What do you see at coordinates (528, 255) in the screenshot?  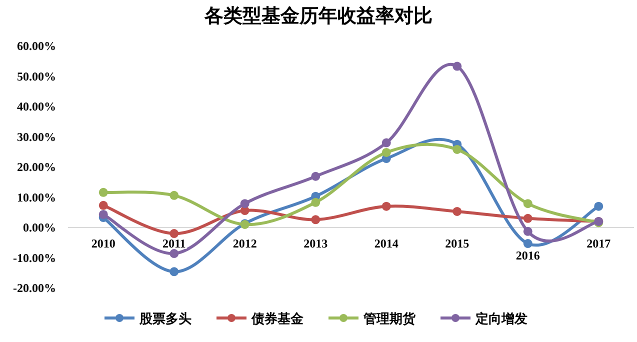 I see `x-tick-label: 2016` at bounding box center [528, 255].